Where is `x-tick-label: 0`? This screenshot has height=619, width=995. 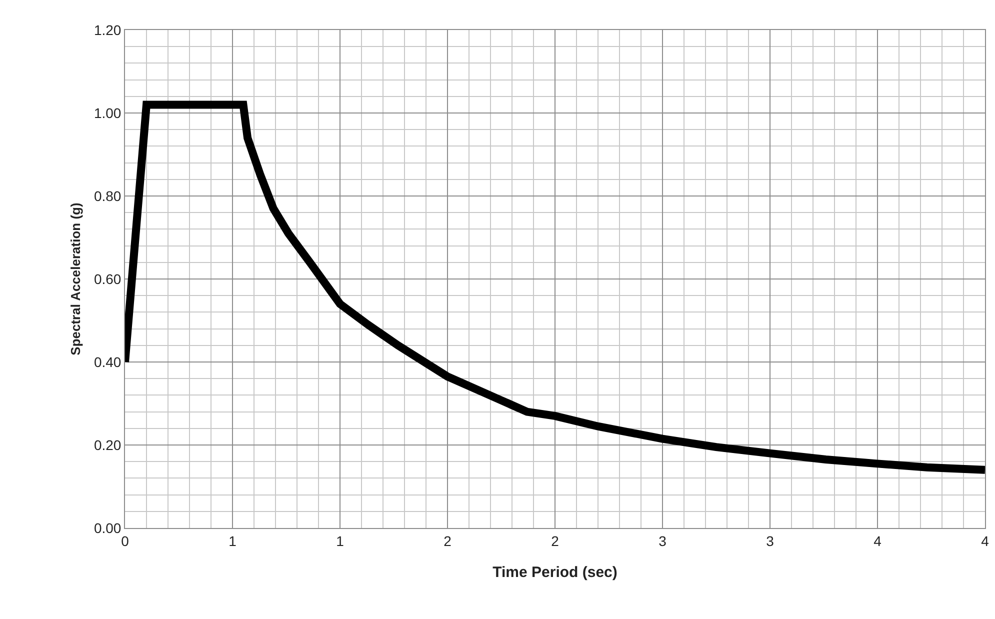
x-tick-label: 0 is located at coordinates (125, 540).